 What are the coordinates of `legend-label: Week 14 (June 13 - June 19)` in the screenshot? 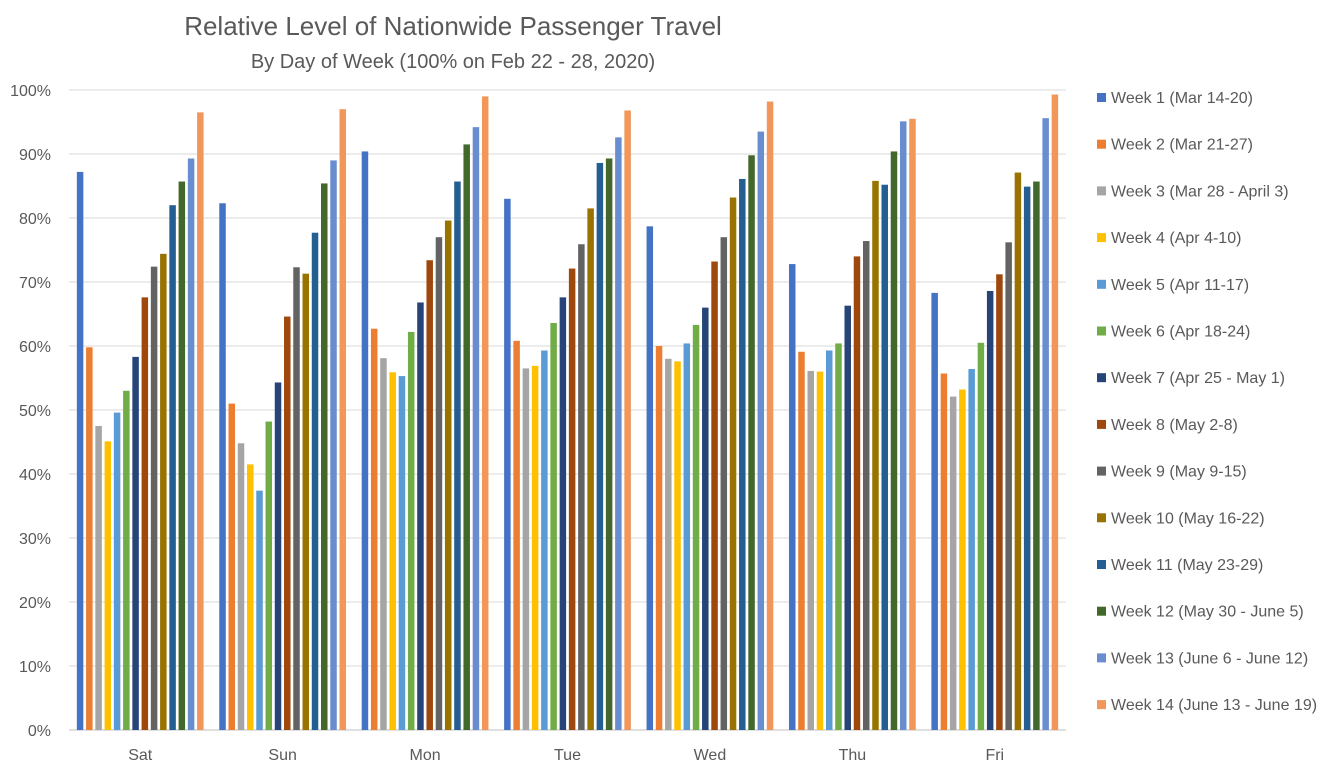 It's located at (1214, 705).